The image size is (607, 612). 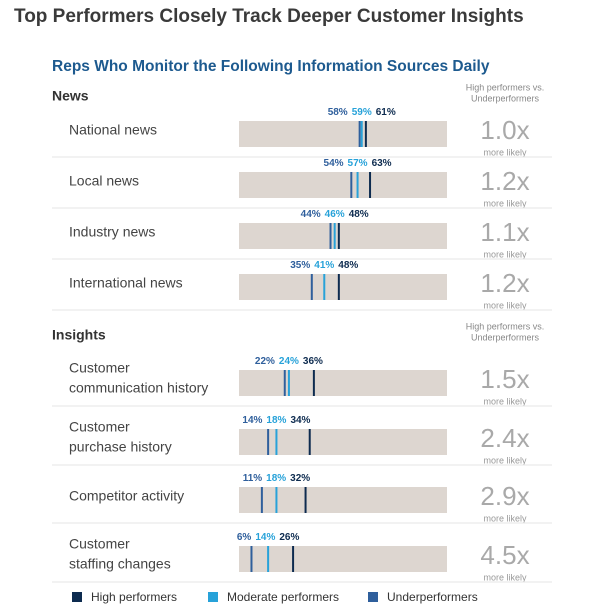 I want to click on value-labels: 54% 57% 63%, so click(x=358, y=163).